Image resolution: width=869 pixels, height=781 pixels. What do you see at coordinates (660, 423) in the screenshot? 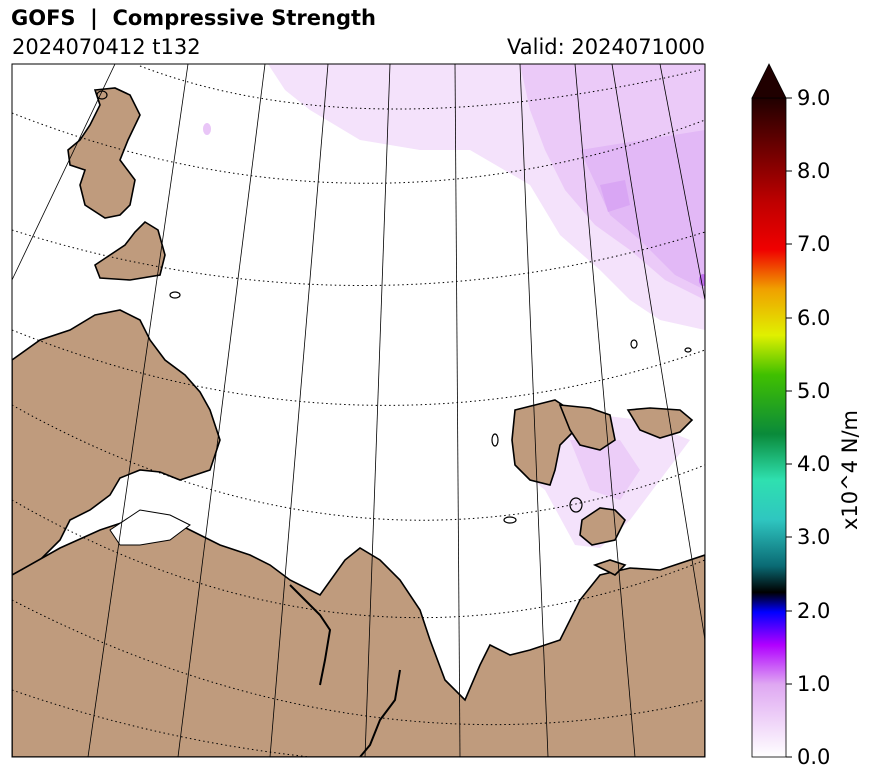
I see `nordaustlandet` at bounding box center [660, 423].